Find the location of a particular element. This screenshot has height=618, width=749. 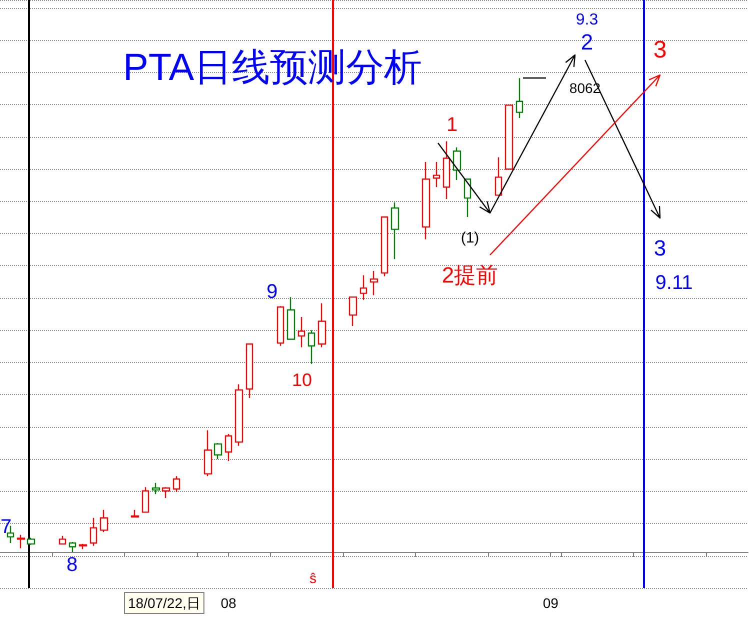

annotation: 2提前 is located at coordinates (470, 275).